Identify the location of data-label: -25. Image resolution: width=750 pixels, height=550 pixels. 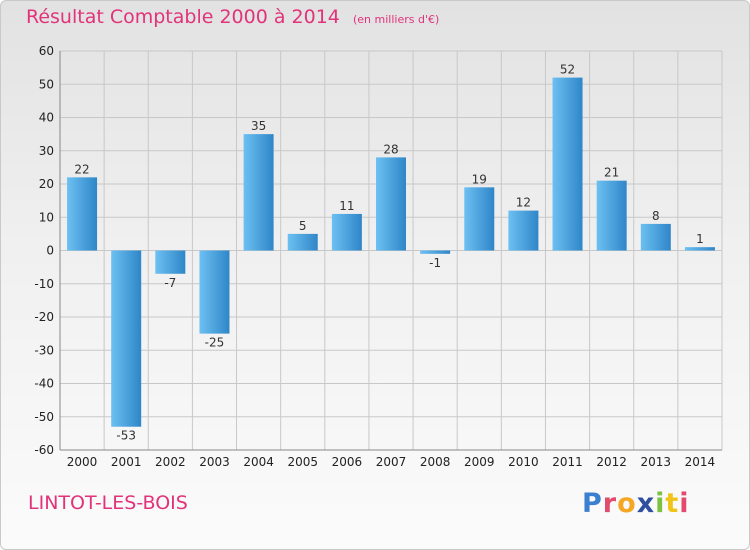
(215, 343).